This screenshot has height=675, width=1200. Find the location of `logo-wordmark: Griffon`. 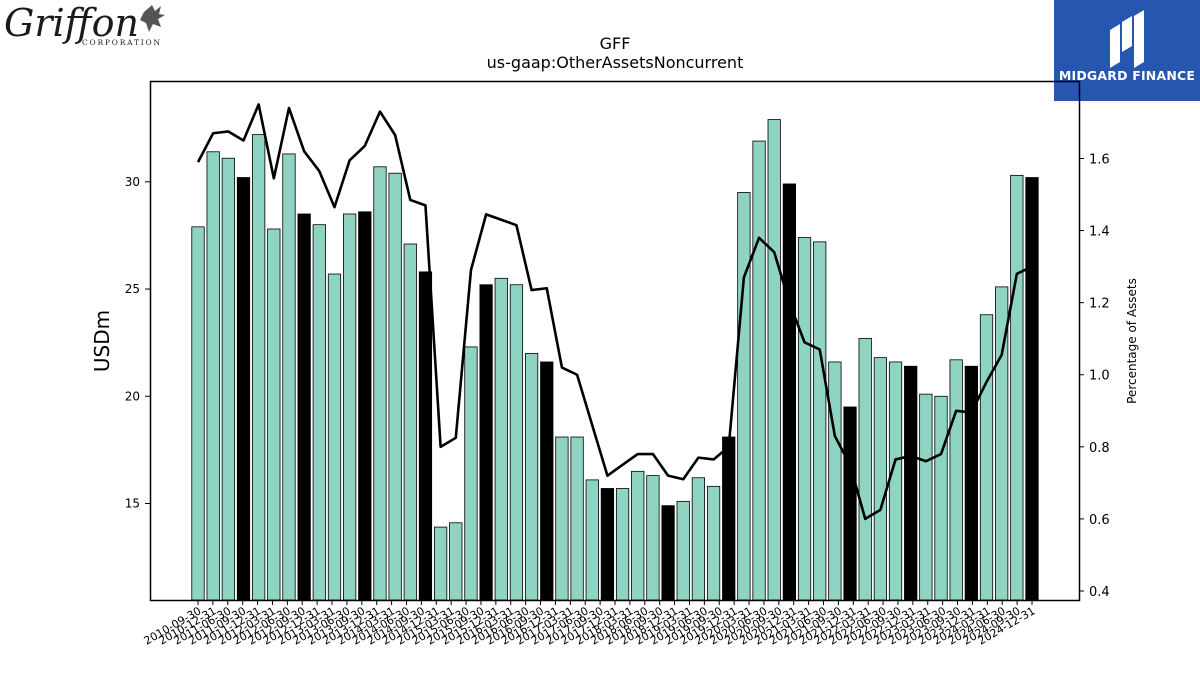

logo-wordmark: Griffon is located at coordinates (71, 23).